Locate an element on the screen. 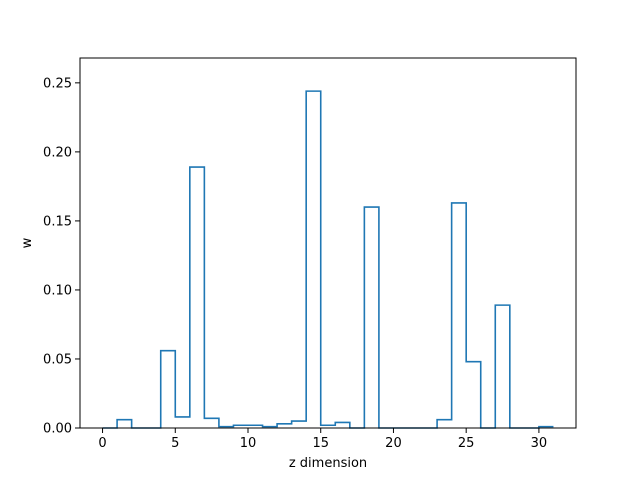 The height and width of the screenshot is (480, 640). x-tick-label: 0 is located at coordinates (102, 443).